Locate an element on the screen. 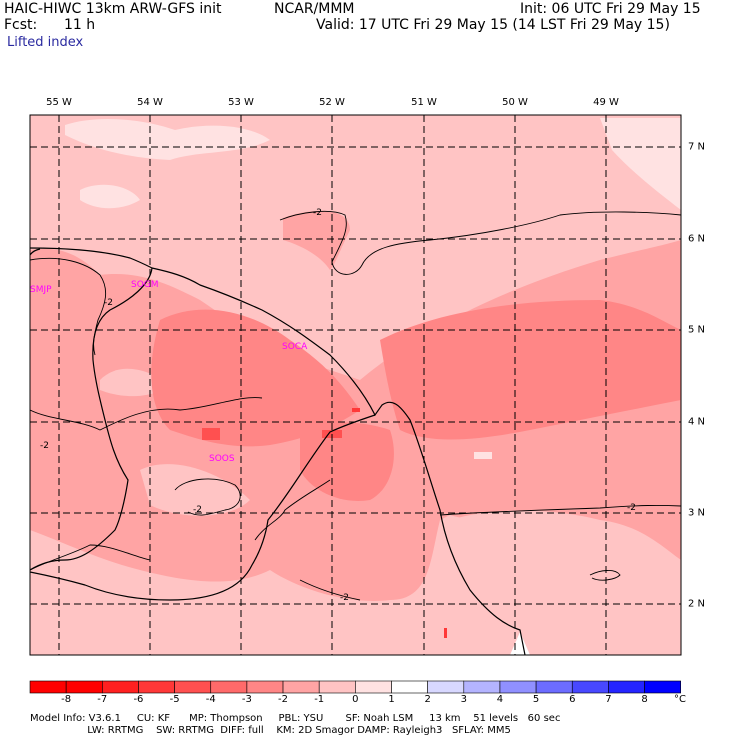 This screenshot has height=740, width=740. station-label: SOOS is located at coordinates (222, 459).